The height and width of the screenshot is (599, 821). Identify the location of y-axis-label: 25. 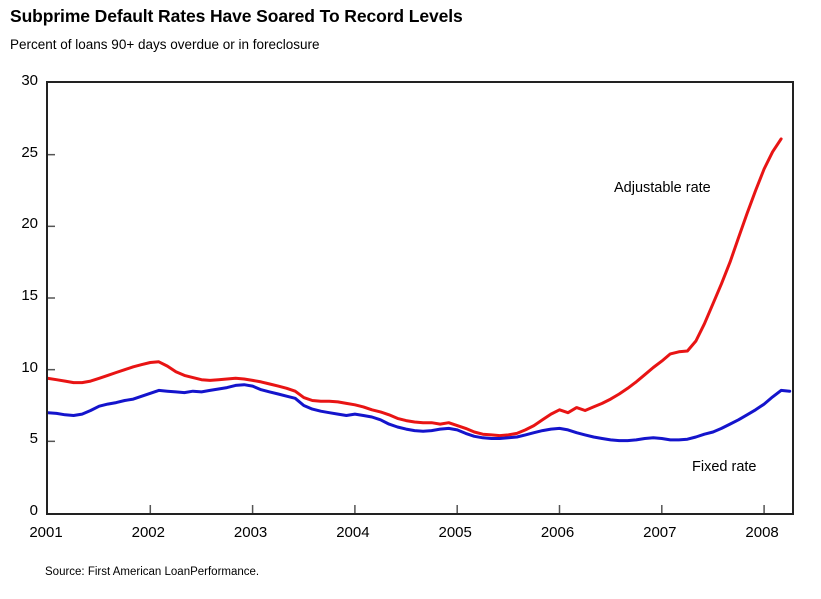
(29, 152).